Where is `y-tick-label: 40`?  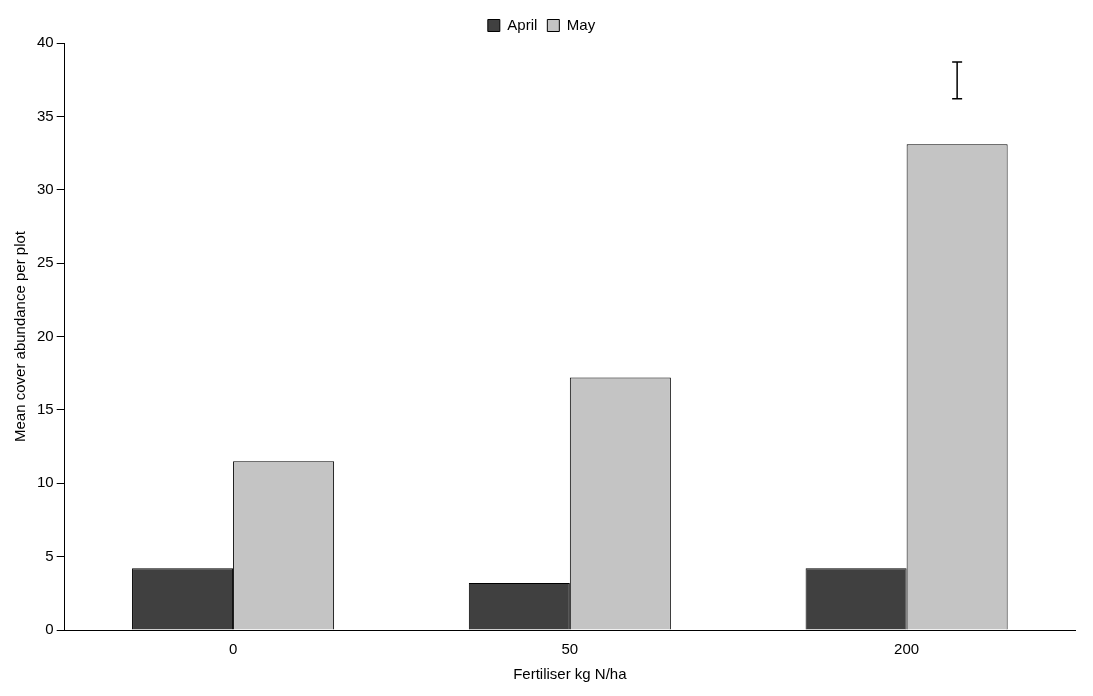 y-tick-label: 40 is located at coordinates (45, 42).